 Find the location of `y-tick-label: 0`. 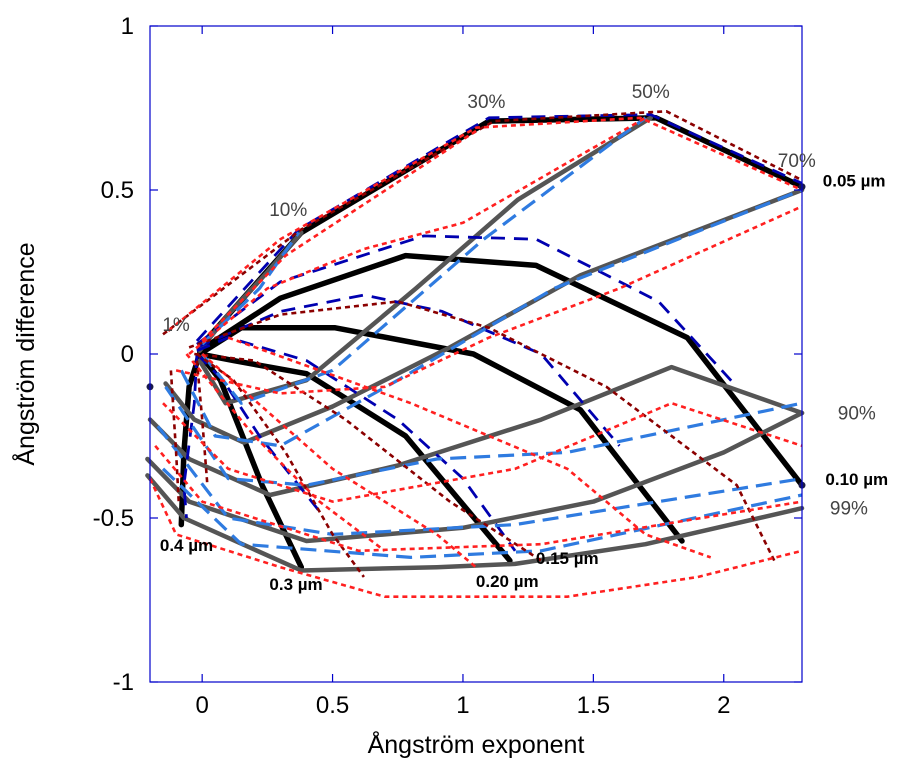

y-tick-label: 0 is located at coordinates (127, 354).